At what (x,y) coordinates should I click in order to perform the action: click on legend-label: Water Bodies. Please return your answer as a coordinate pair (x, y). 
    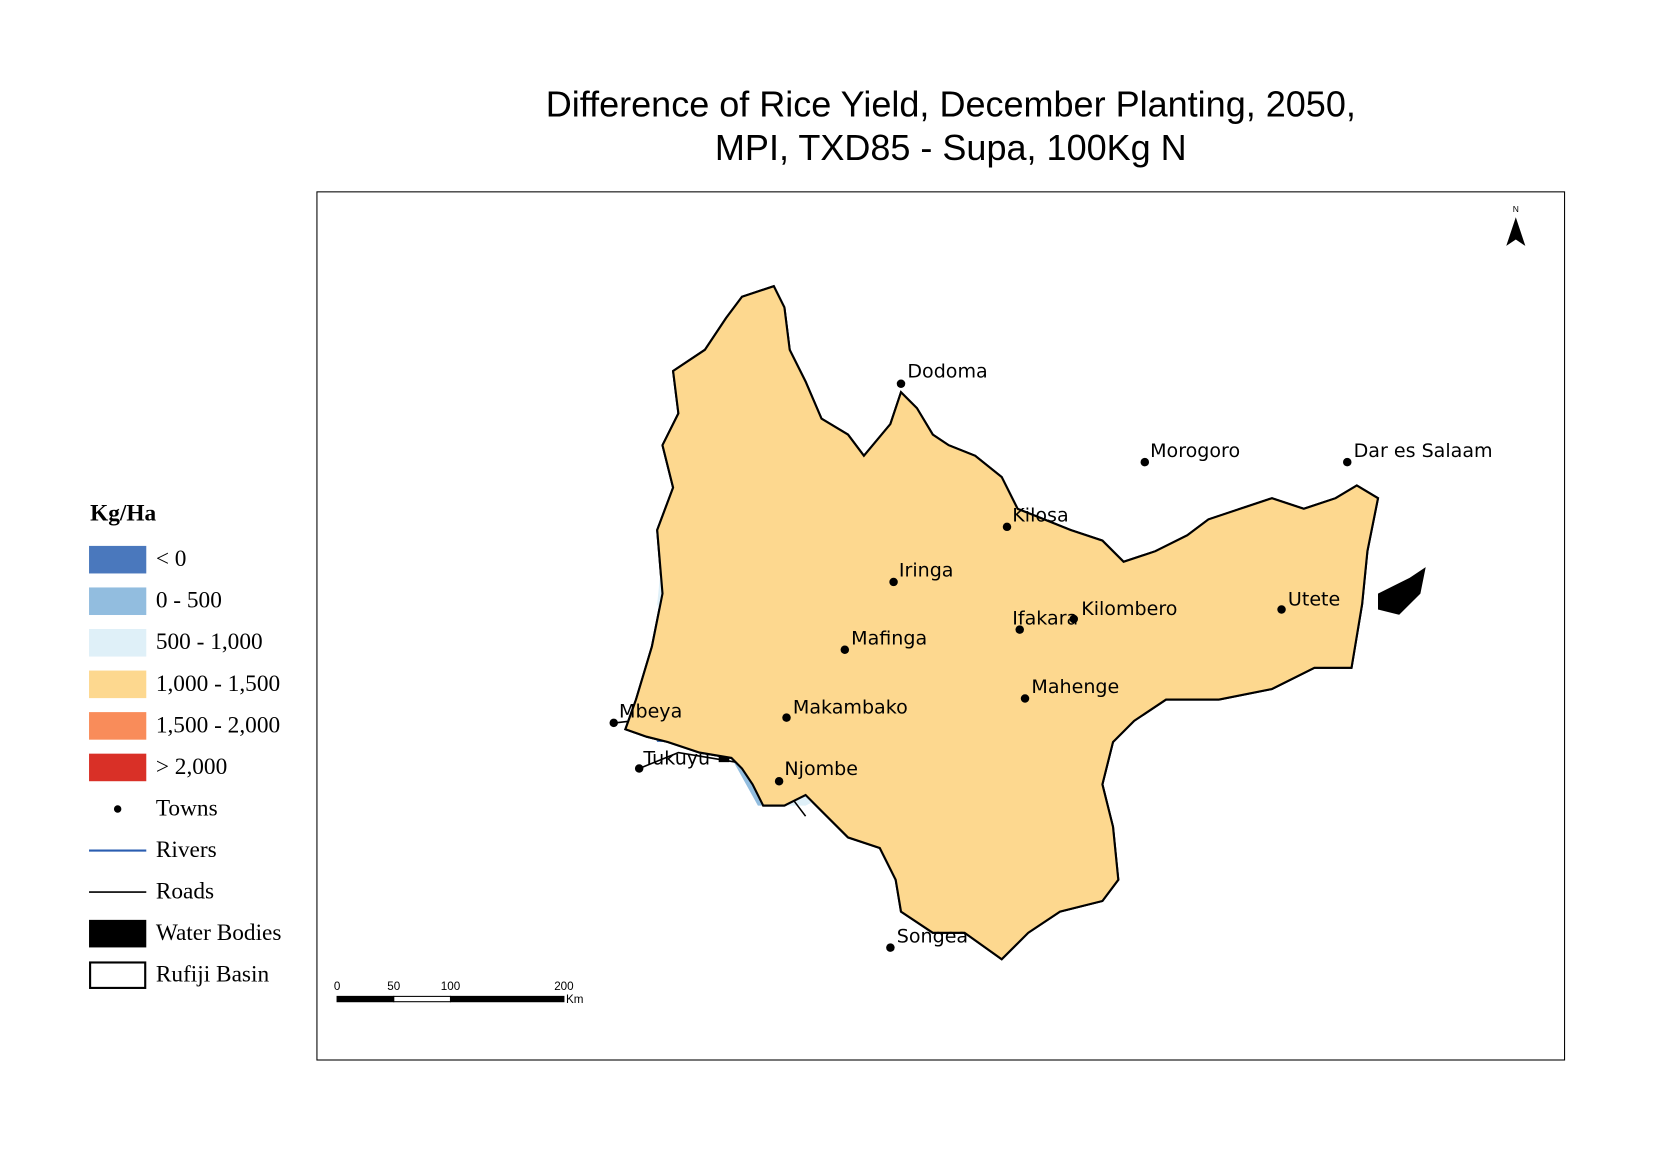
    Looking at the image, I should click on (219, 933).